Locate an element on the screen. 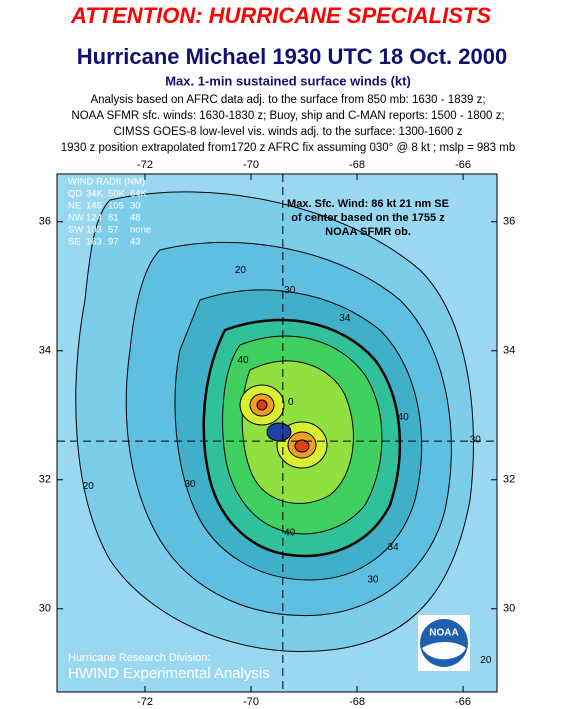 The image size is (574, 709). legend-cell: 43 is located at coordinates (135, 242).